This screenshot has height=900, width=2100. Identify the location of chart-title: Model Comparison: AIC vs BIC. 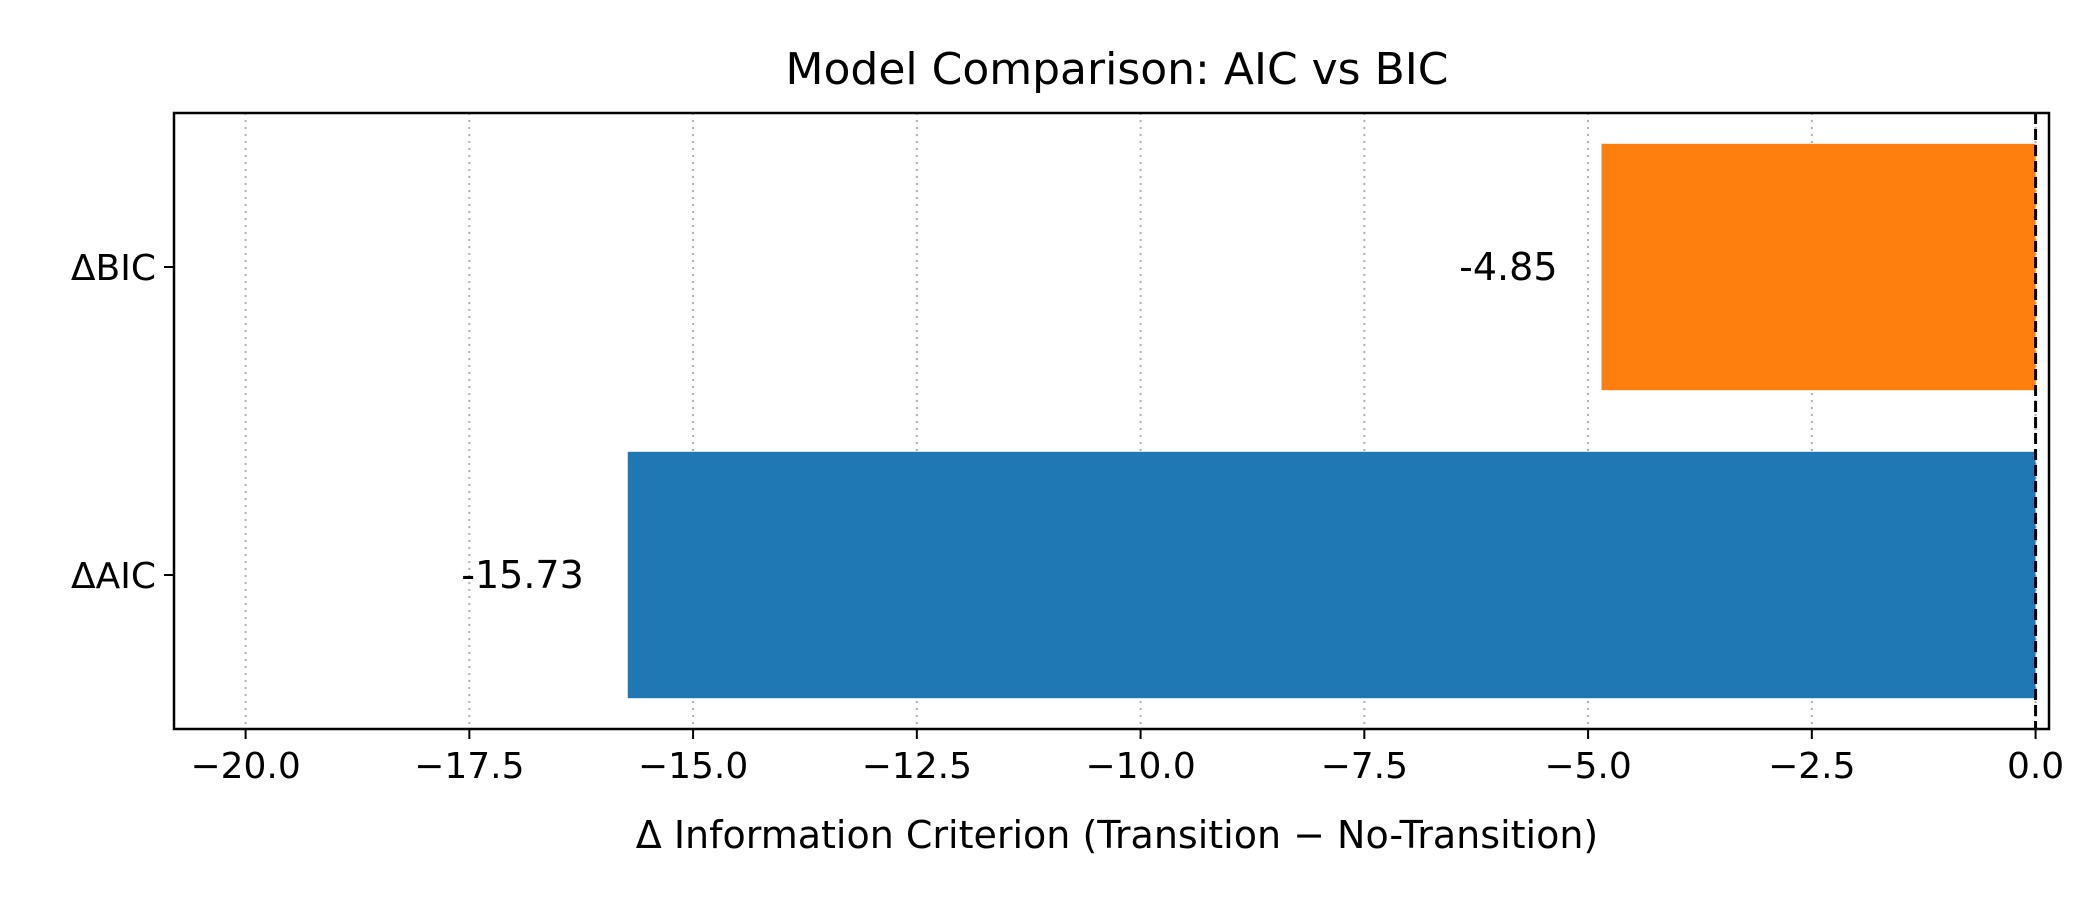
(1117, 69).